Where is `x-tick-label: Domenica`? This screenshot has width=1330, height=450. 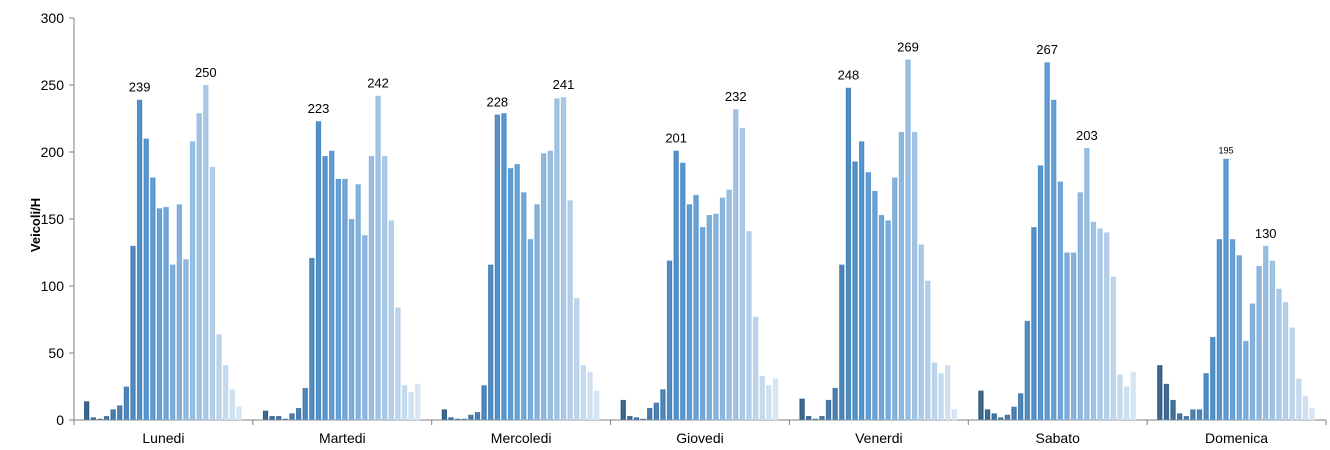 x-tick-label: Domenica is located at coordinates (1236, 438).